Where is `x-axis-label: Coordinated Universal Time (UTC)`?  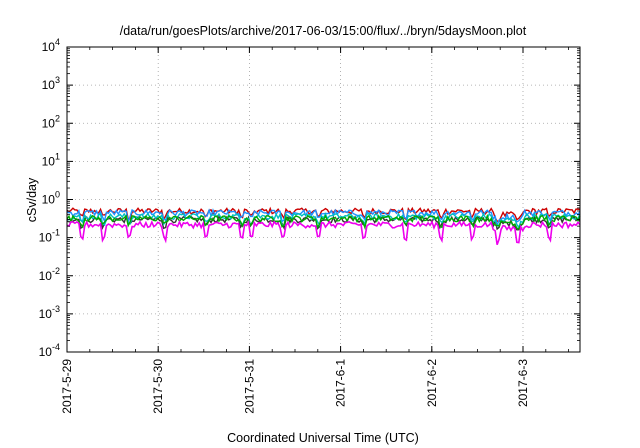 x-axis-label: Coordinated Universal Time (UTC) is located at coordinates (323, 438).